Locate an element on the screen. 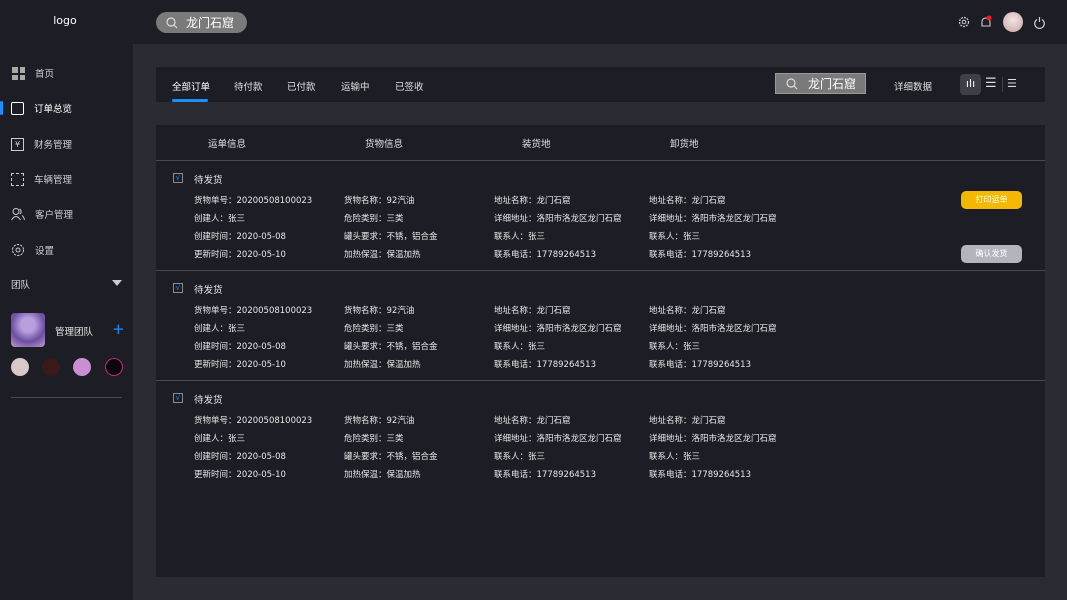 This screenshot has width=1067, height=600. top-search-input: 龙门石窟 is located at coordinates (201, 22).